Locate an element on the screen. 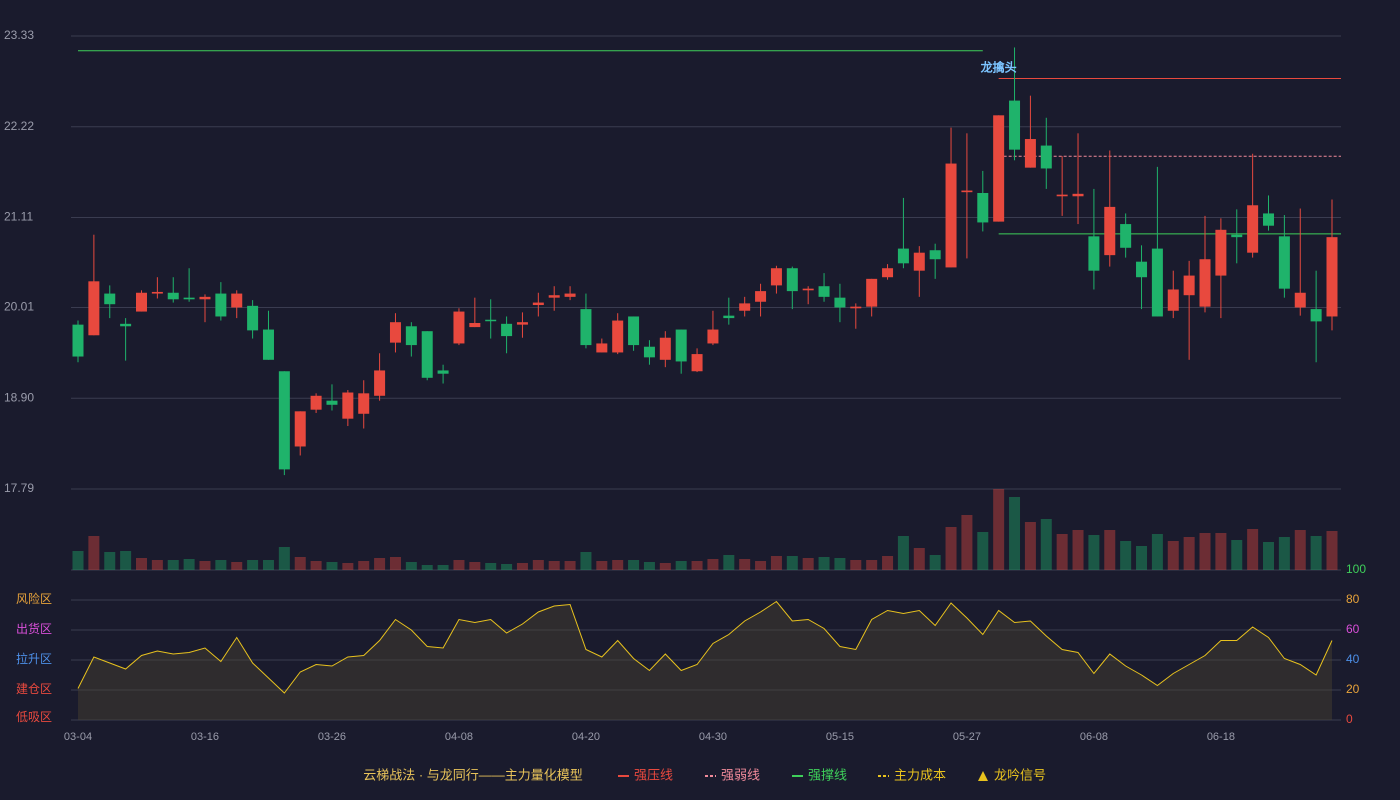 This screenshot has height=800, width=1400. x-tick-label: 05-27 is located at coordinates (967, 737).